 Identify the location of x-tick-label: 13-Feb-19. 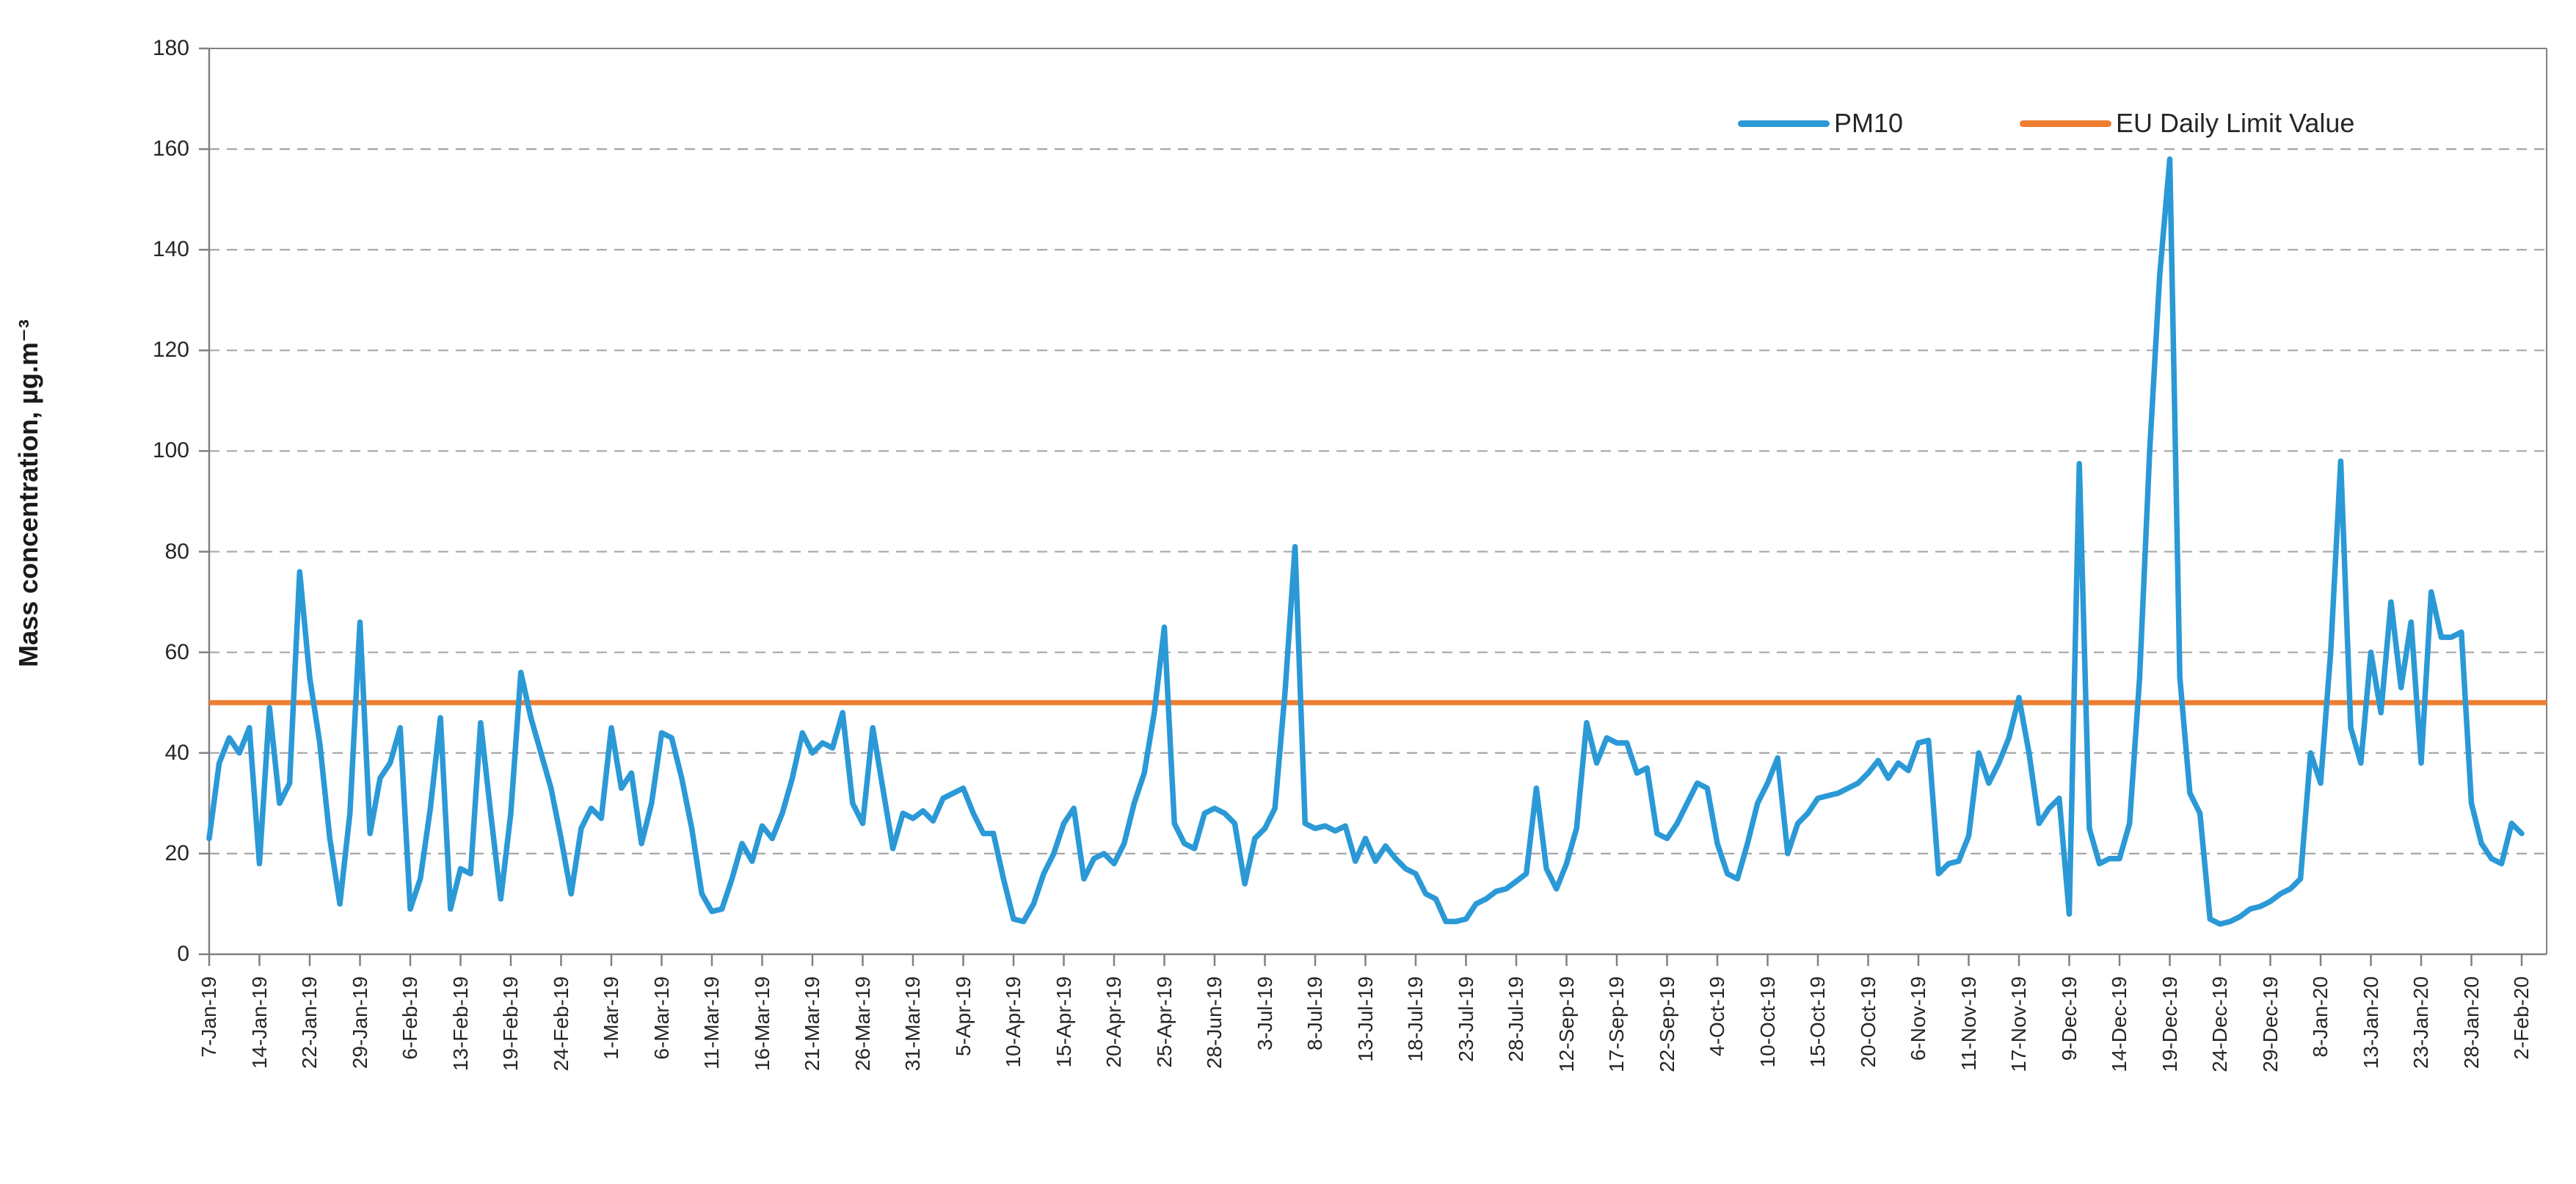
(460, 1024).